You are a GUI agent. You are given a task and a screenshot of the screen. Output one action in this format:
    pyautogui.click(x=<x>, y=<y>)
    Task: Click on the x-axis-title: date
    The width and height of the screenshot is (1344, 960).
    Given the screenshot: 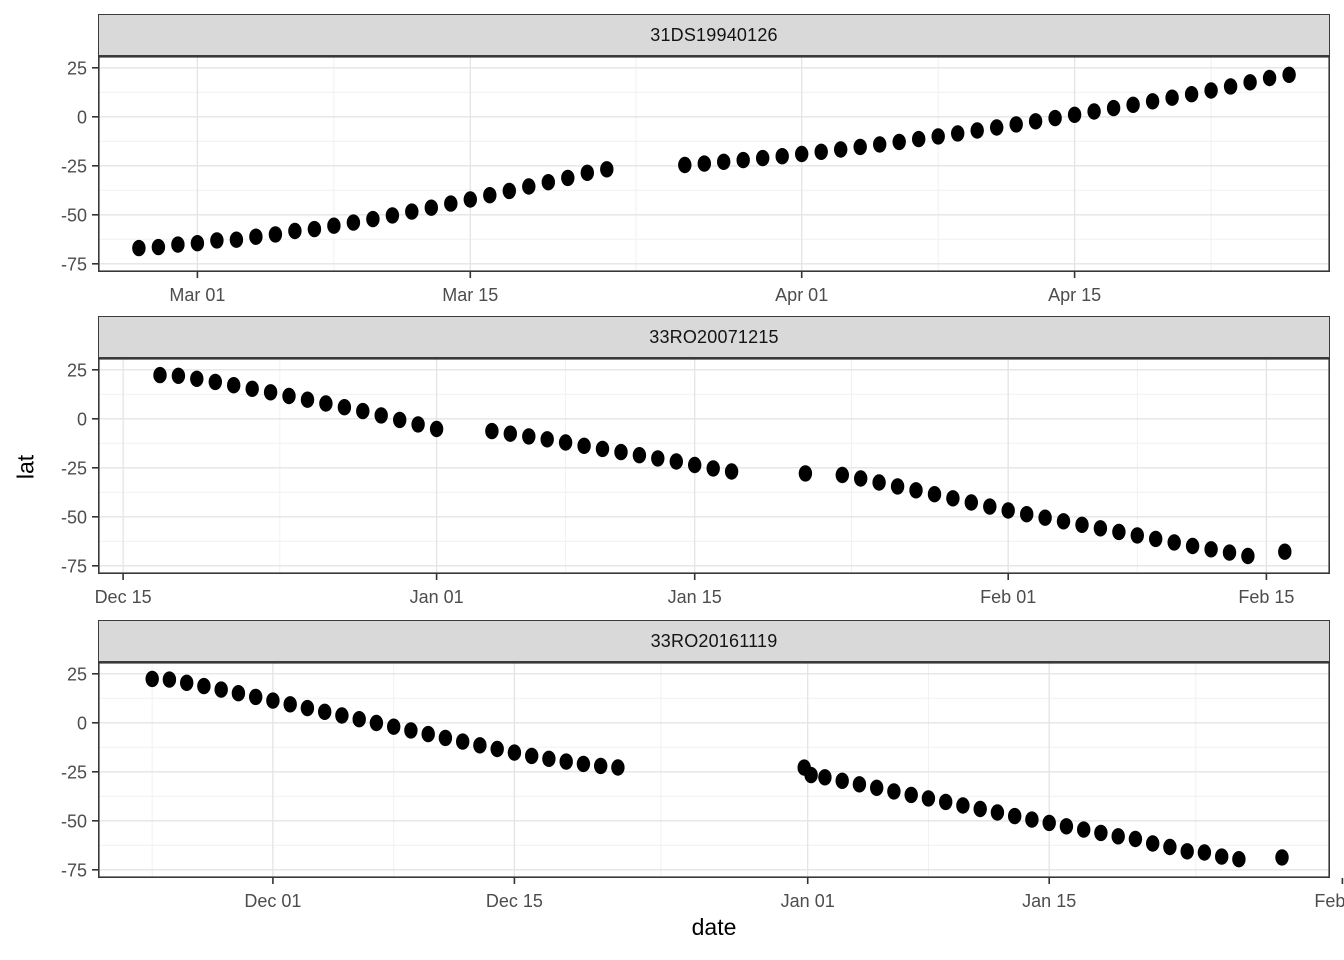 What is the action you would take?
    pyautogui.click(x=714, y=927)
    